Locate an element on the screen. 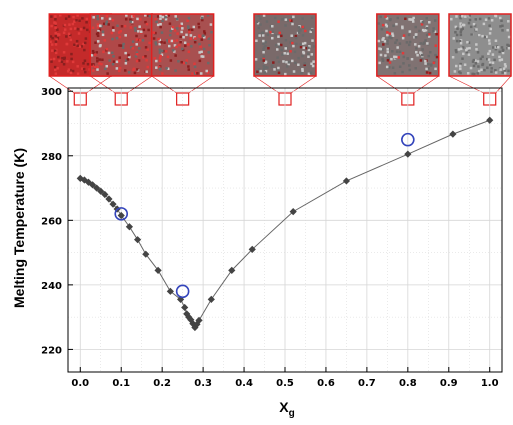  x-tick-label: 0.3 is located at coordinates (203, 383).